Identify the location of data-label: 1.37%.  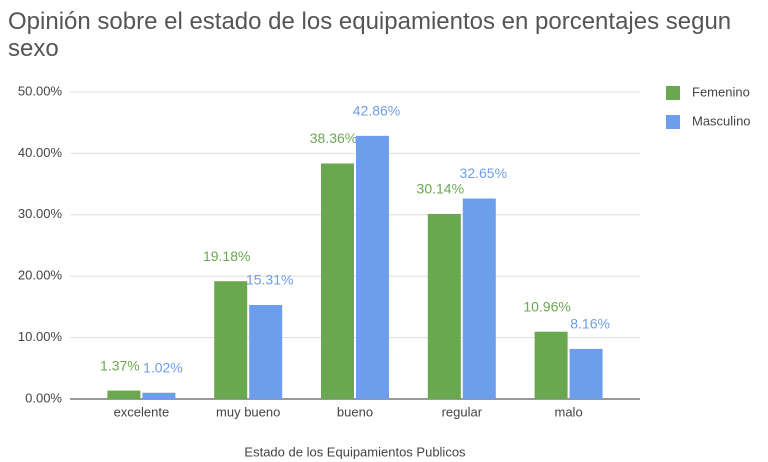
(120, 365).